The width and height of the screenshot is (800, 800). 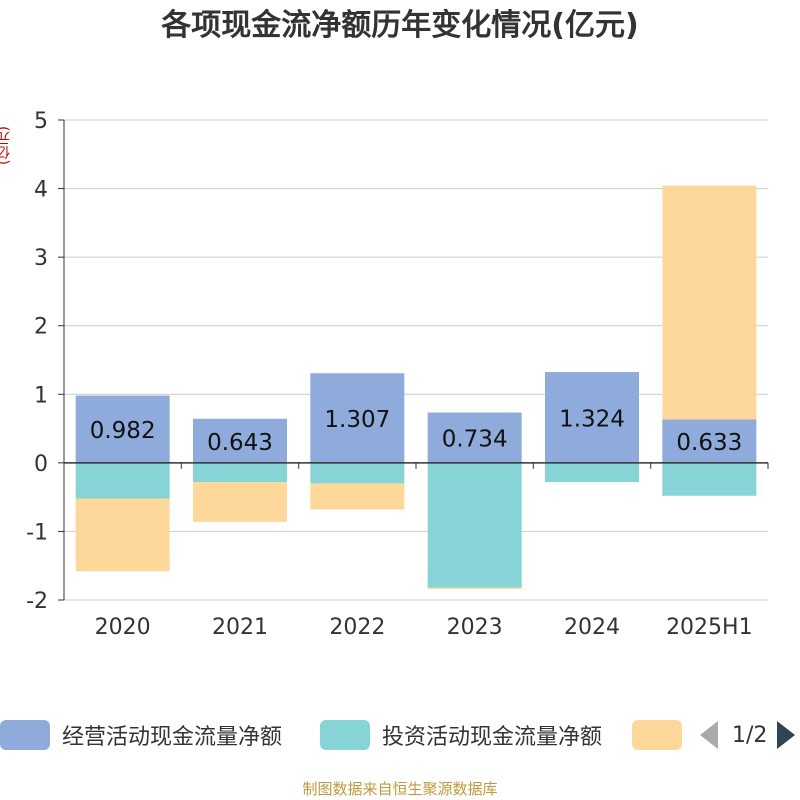 I want to click on bar-1-2020, so click(x=122, y=429).